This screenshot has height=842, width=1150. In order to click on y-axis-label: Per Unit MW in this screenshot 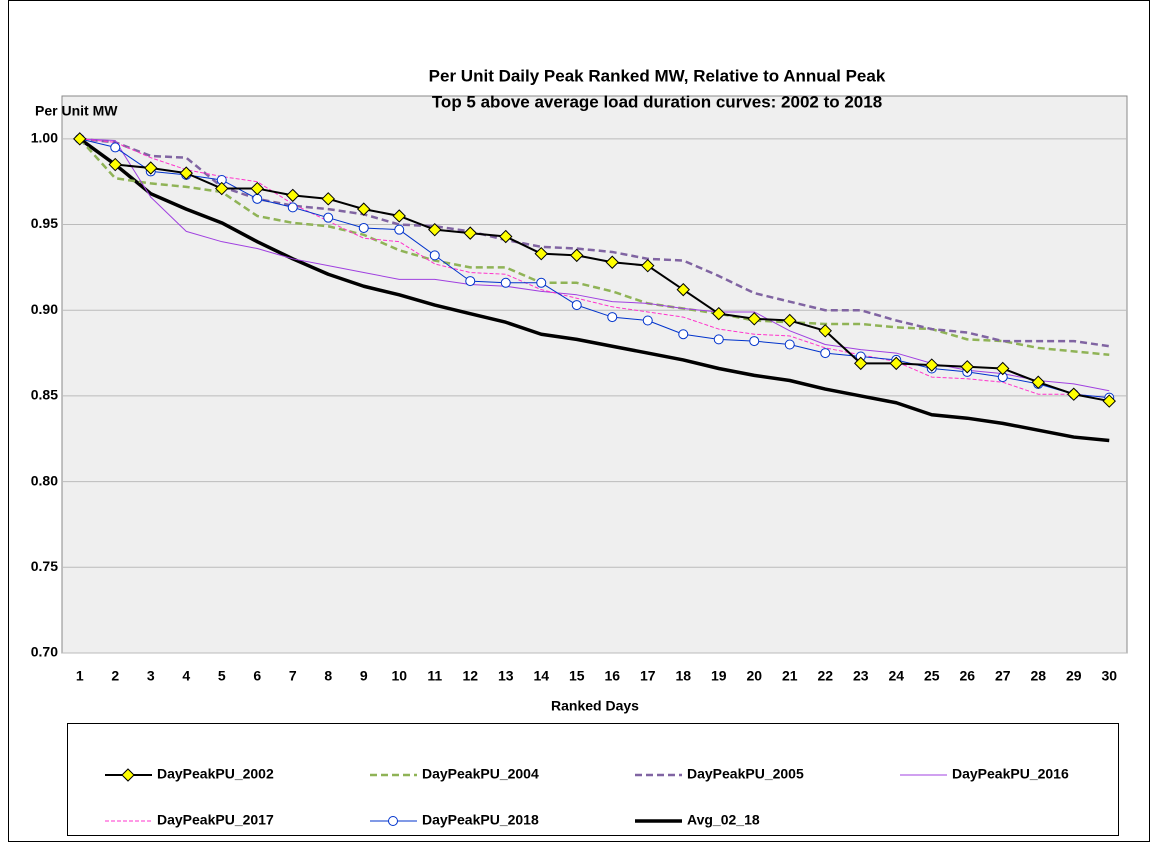, I will do `click(76, 111)`.